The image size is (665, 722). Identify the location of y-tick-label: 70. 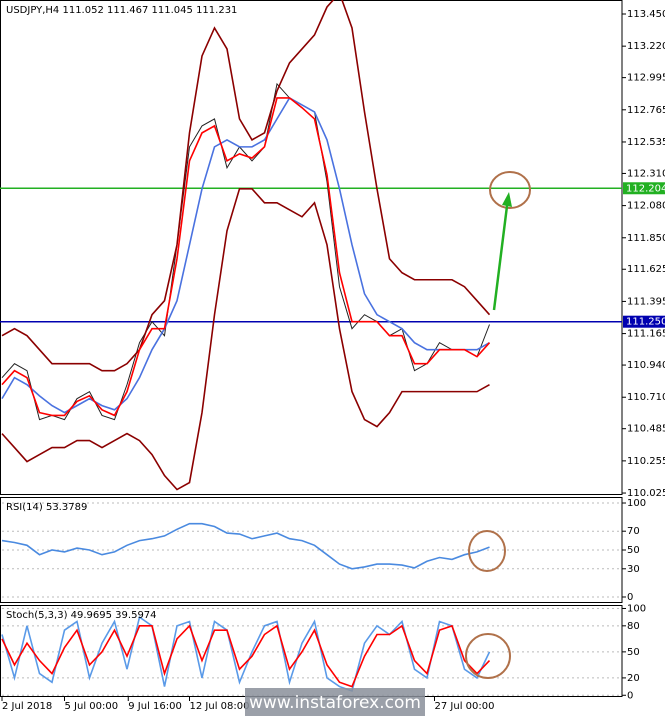
(633, 531).